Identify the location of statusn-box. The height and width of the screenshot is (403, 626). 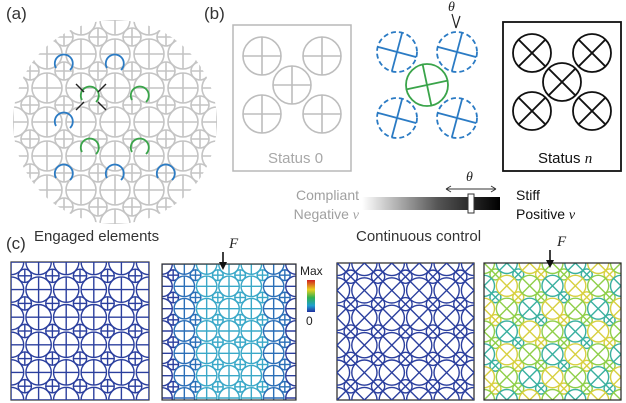
(562, 96).